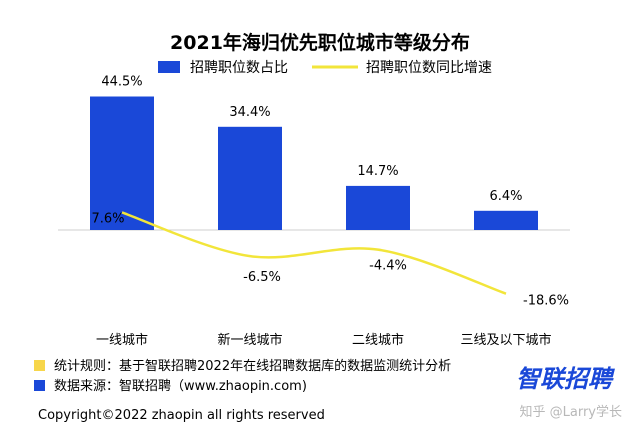 This screenshot has height=434, width=640. What do you see at coordinates (122, 340) in the screenshot?
I see `category-label-1: 一线城市` at bounding box center [122, 340].